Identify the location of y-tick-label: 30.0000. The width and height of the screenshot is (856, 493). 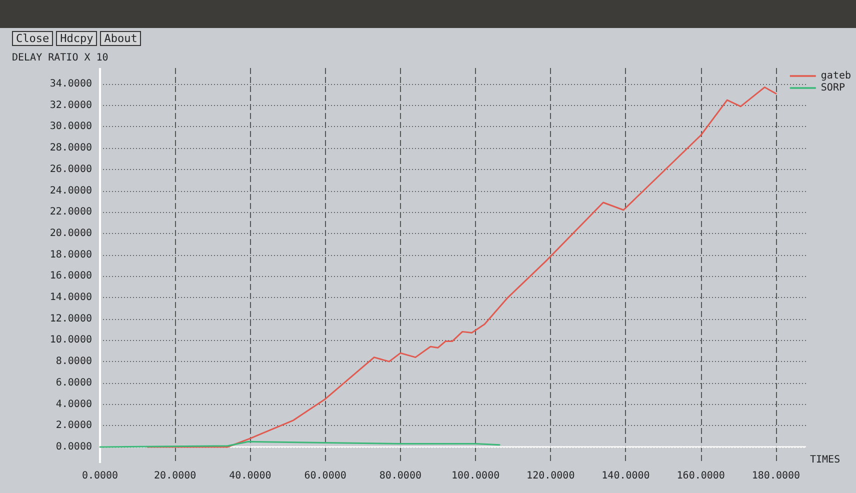
(71, 126).